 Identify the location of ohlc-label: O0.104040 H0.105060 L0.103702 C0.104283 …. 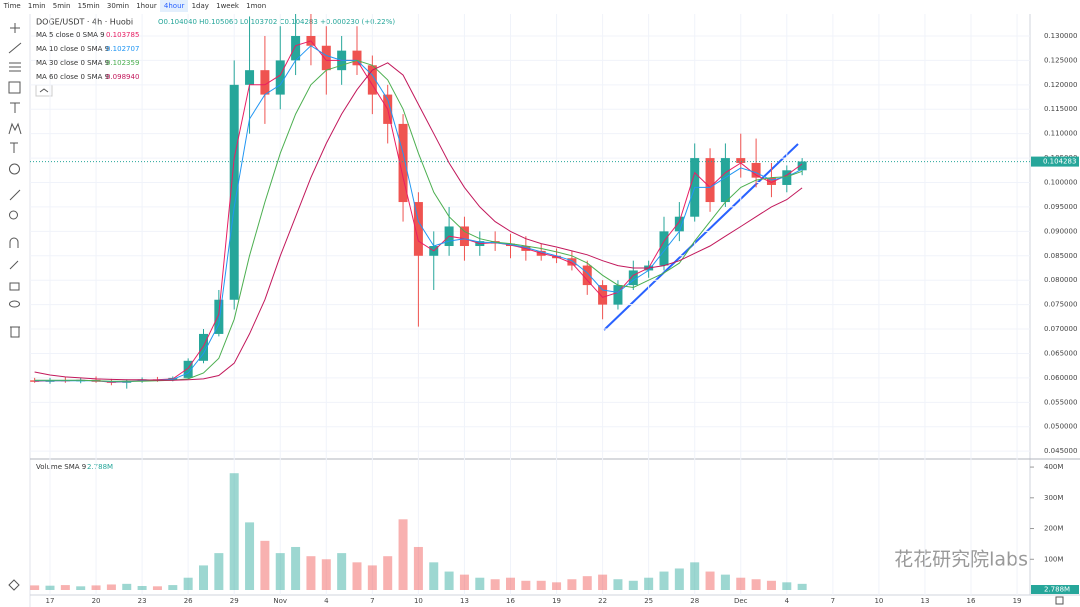
(276, 22).